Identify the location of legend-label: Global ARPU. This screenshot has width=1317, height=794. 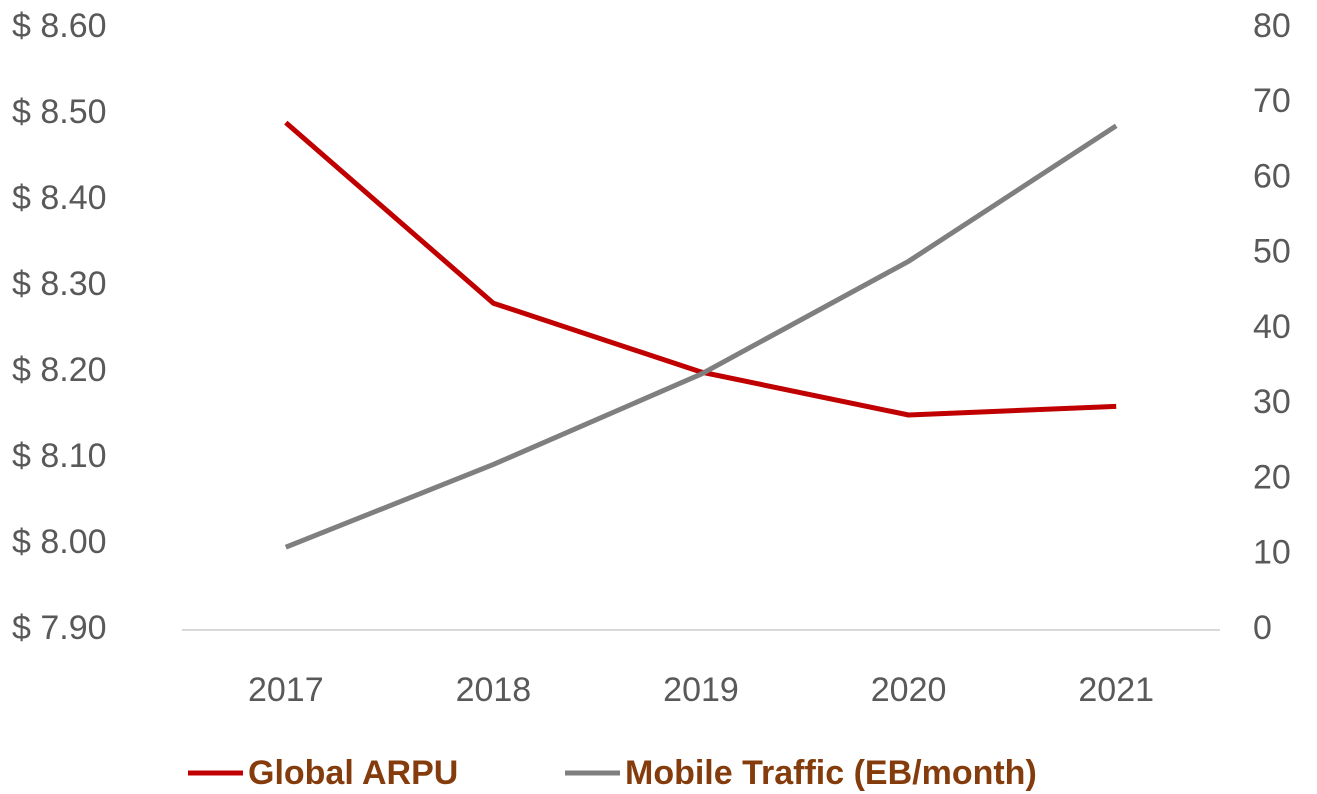
(353, 773).